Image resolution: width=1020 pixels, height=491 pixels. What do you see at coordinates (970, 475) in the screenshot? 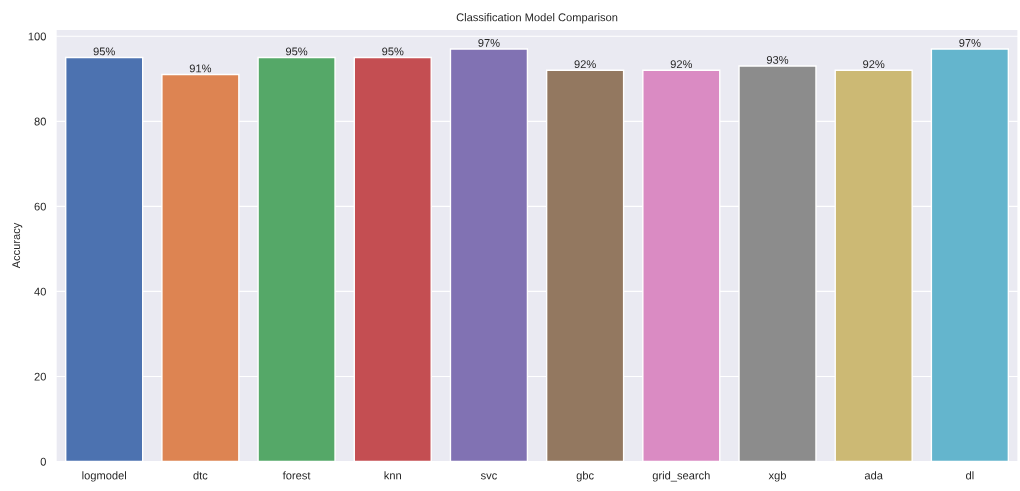
I see `x-tick-label: dl` at bounding box center [970, 475].